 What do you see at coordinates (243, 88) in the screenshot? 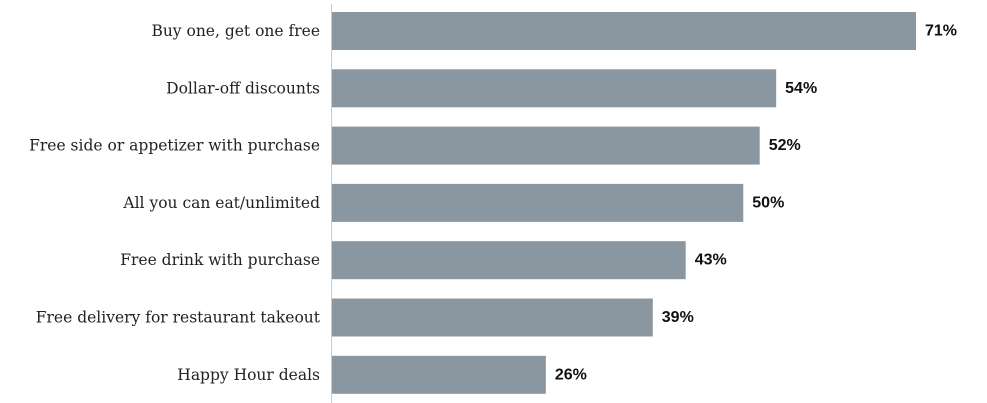
I see `category-label: Dollar-off discounts` at bounding box center [243, 88].